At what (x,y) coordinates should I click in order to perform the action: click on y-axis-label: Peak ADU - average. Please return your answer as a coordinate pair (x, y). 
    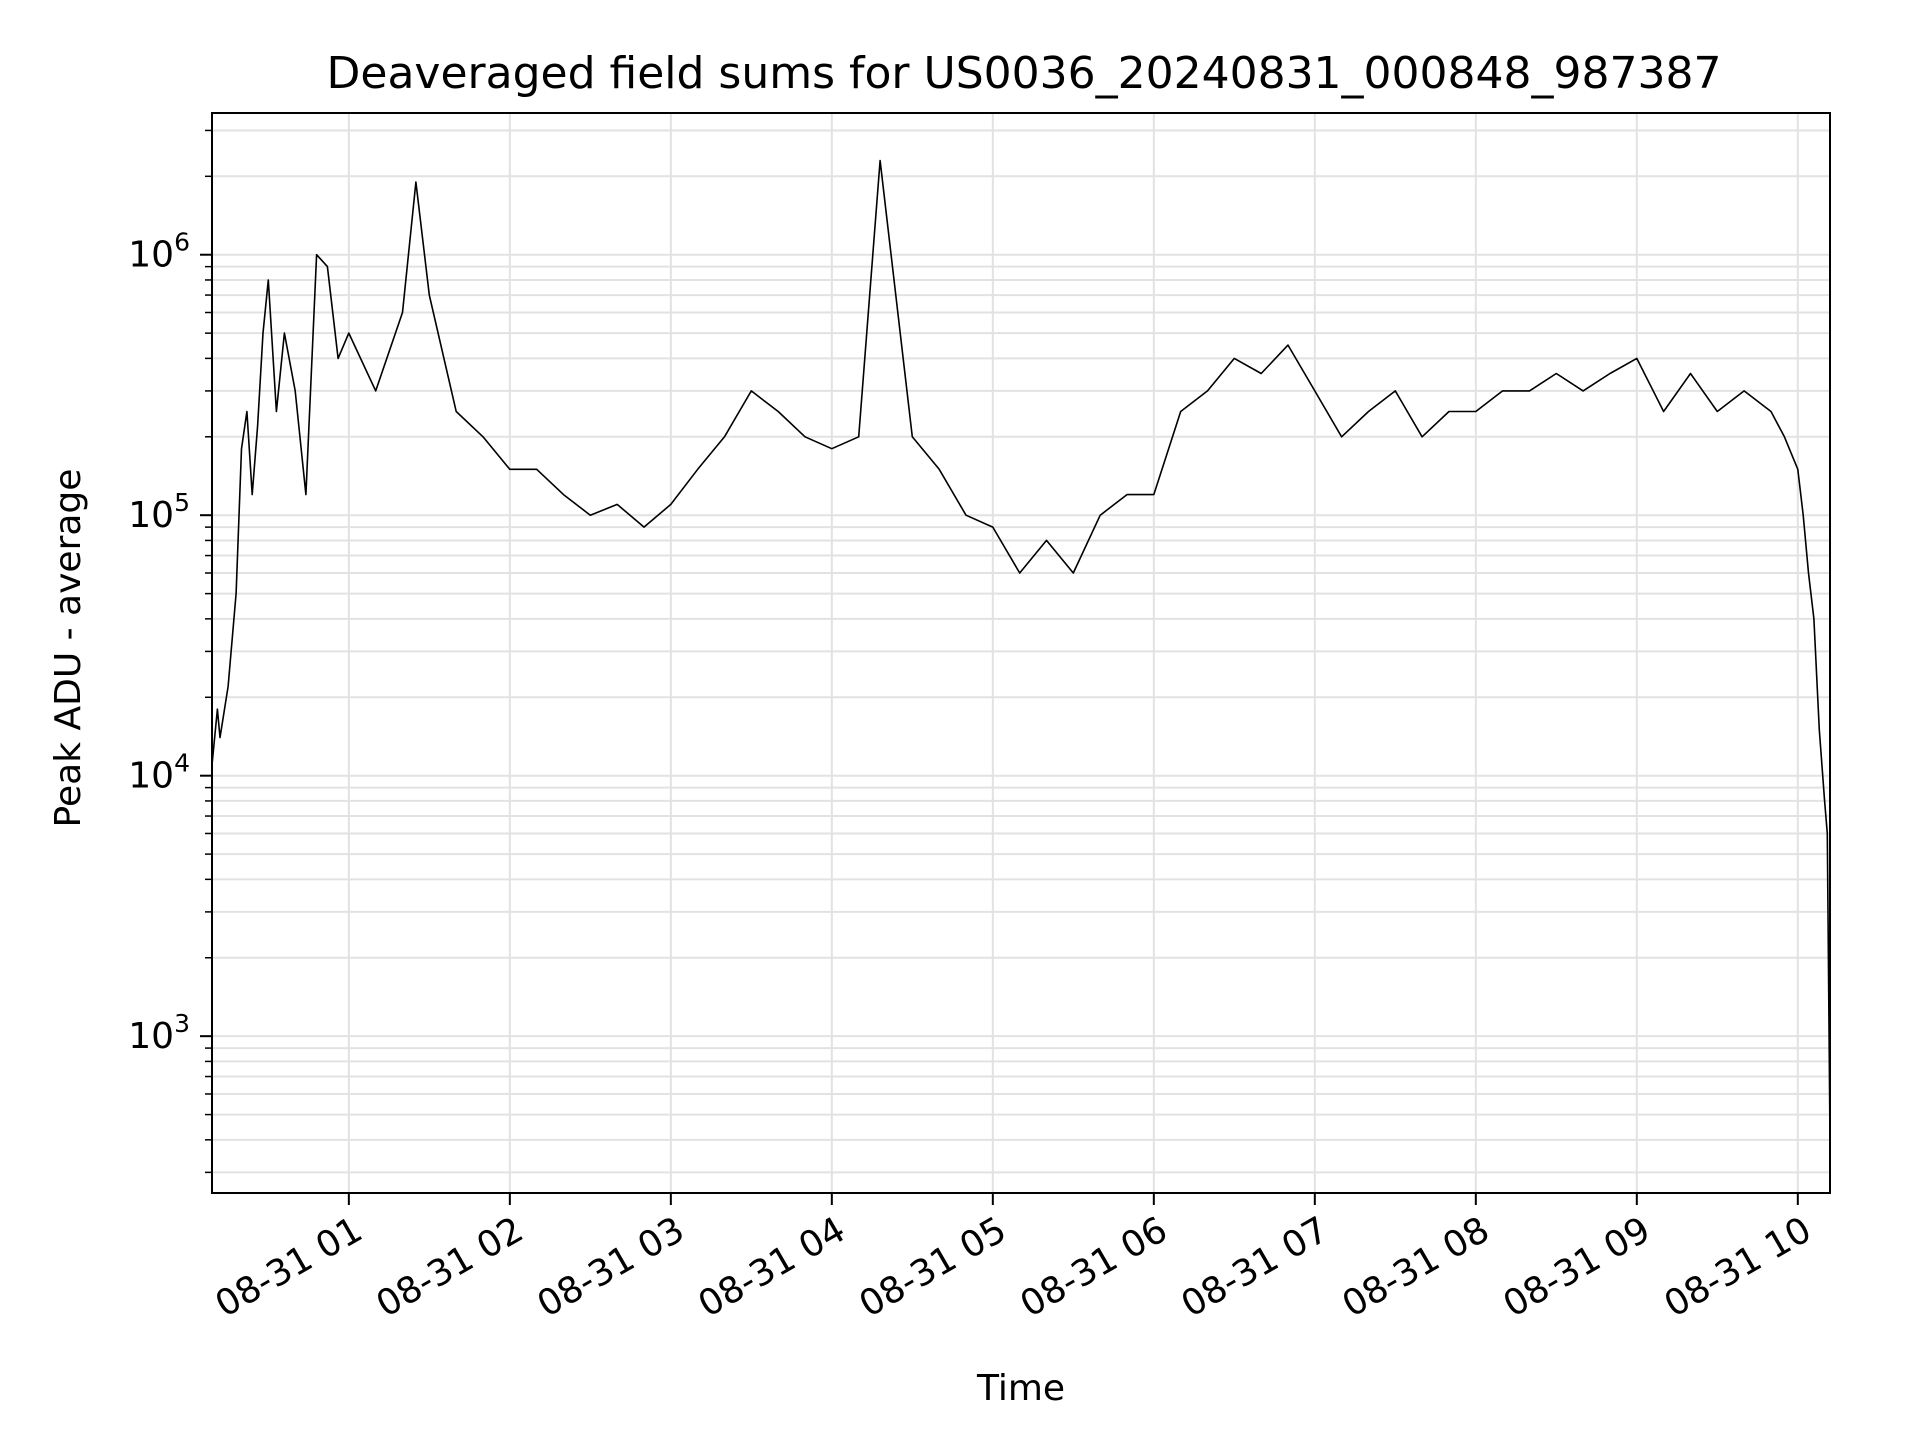
    Looking at the image, I should click on (68, 648).